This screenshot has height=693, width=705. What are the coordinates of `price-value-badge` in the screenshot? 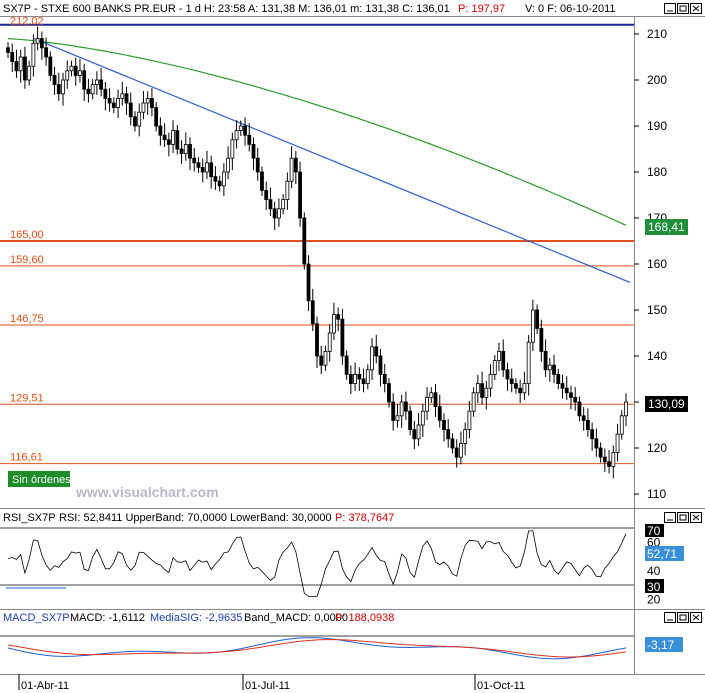 It's located at (666, 404).